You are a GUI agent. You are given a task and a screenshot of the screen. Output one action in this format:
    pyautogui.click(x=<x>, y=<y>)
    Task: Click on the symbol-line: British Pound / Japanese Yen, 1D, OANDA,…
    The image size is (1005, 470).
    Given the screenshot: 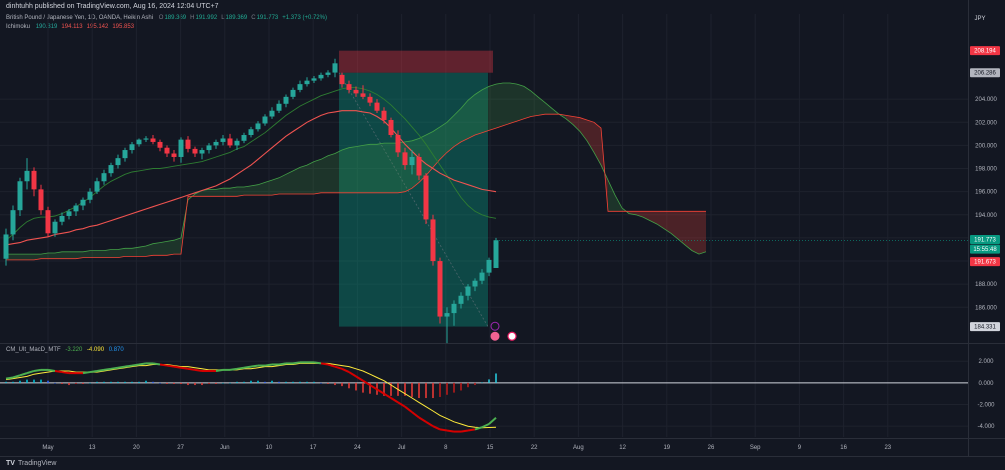 What is the action you would take?
    pyautogui.click(x=166, y=18)
    